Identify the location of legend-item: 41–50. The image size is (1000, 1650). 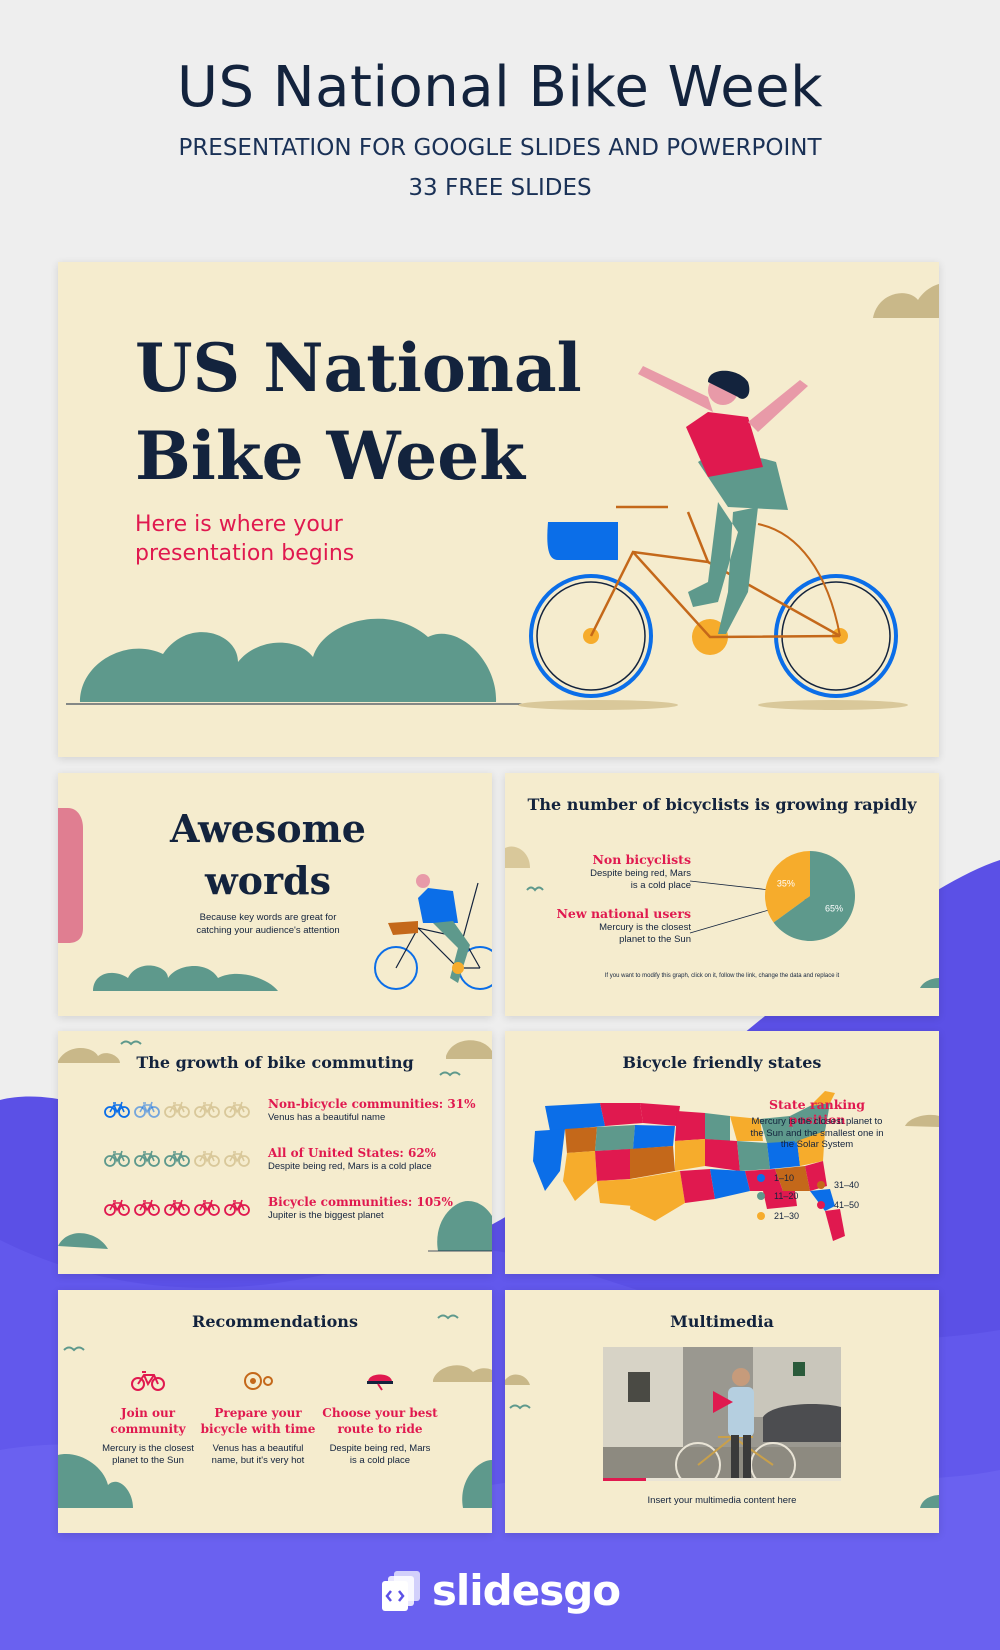
(838, 1205).